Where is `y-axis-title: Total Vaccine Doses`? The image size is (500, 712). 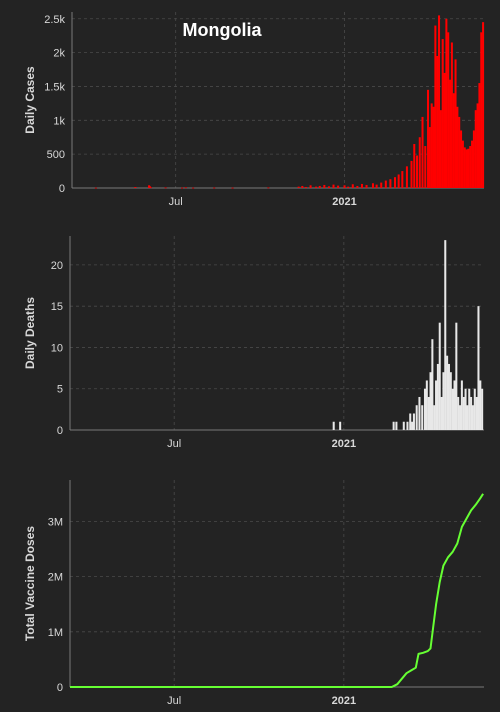 y-axis-title: Total Vaccine Doses is located at coordinates (30, 583).